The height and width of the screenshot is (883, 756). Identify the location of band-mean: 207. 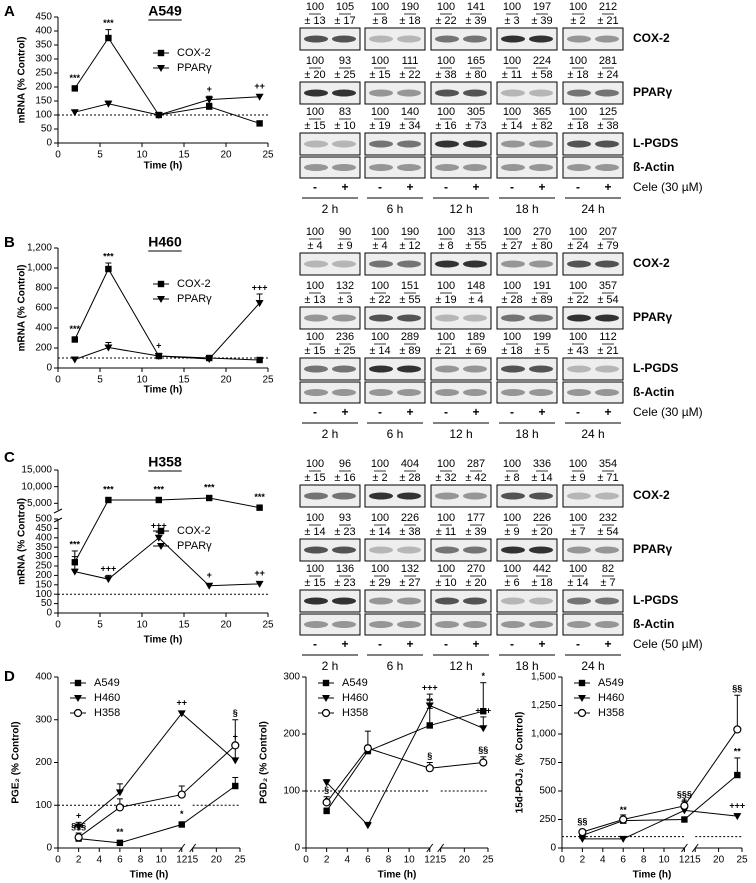
(608, 232).